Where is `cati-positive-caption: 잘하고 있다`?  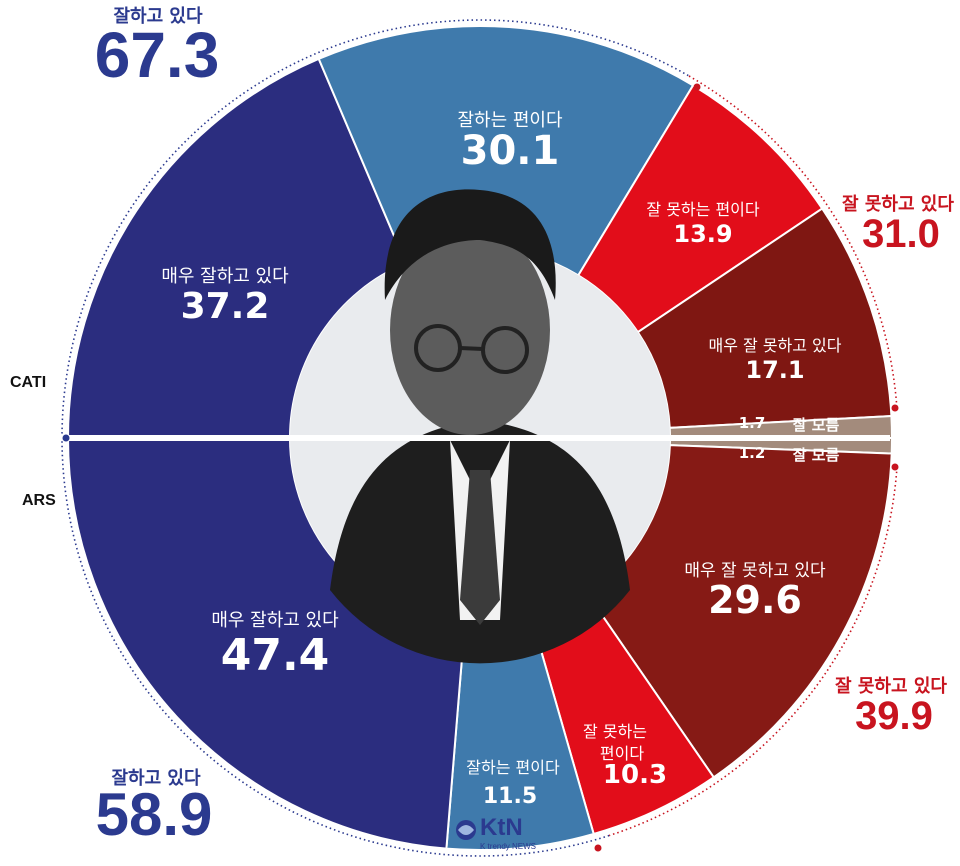
cati-positive-caption: 잘하고 있다 is located at coordinates (158, 16).